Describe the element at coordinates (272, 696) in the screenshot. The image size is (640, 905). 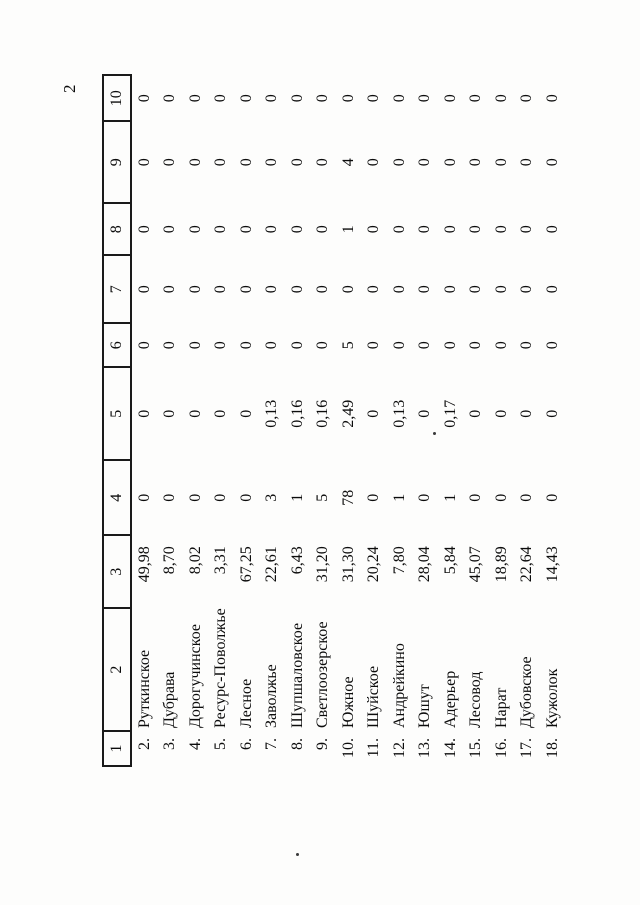
I see `cell-name: Заволжье` at that location.